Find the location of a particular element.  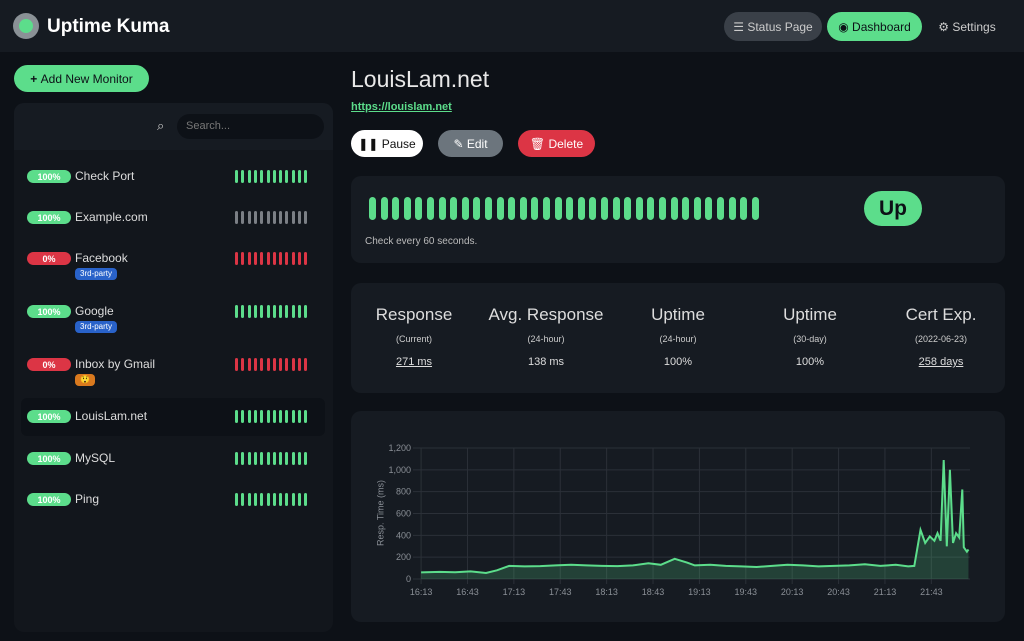

x-tick-label: 20:13 is located at coordinates (792, 592).